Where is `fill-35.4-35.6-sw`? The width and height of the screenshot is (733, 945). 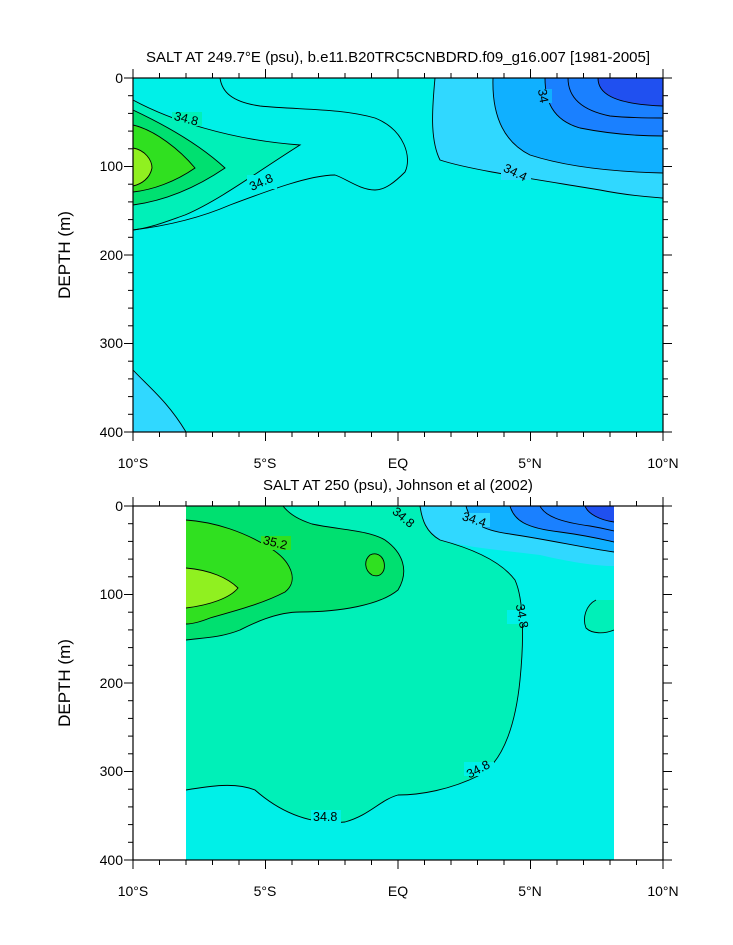
fill-35.4-35.6-sw is located at coordinates (142, 167).